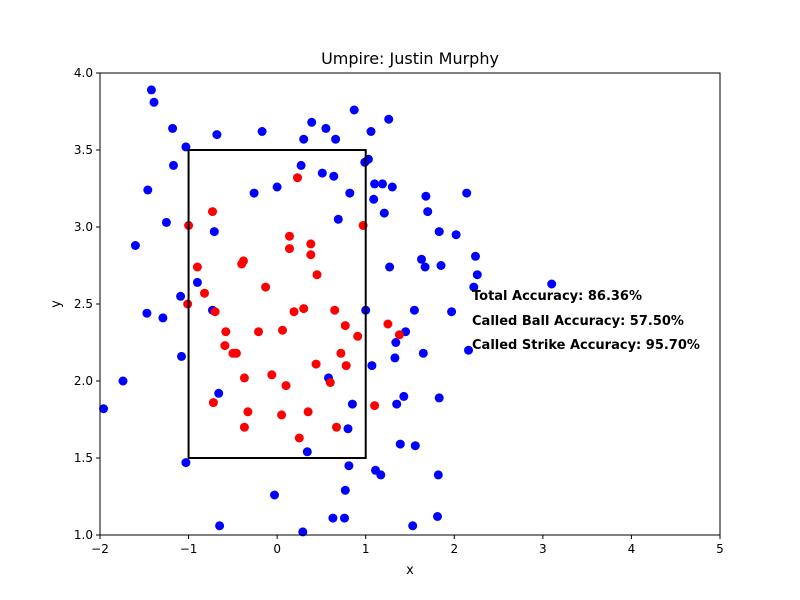 The height and width of the screenshot is (600, 800). I want to click on y-tick-label: 1.0, so click(83, 535).